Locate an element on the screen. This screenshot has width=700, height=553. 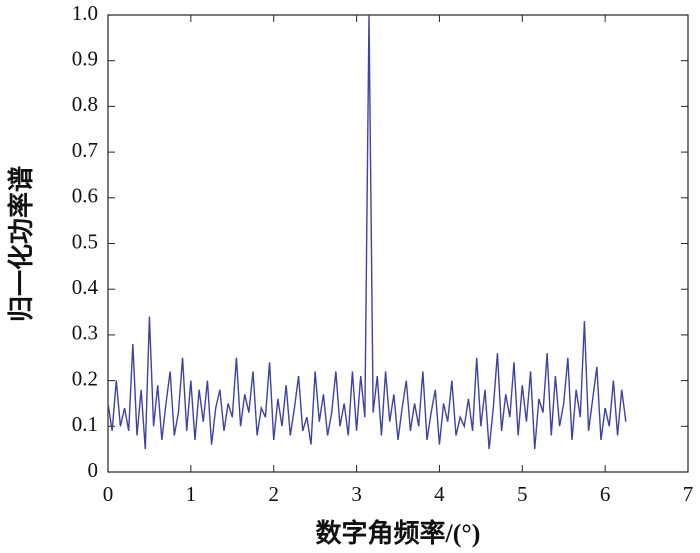
y-axis-label: 归一化功率谱 is located at coordinates (21, 244).